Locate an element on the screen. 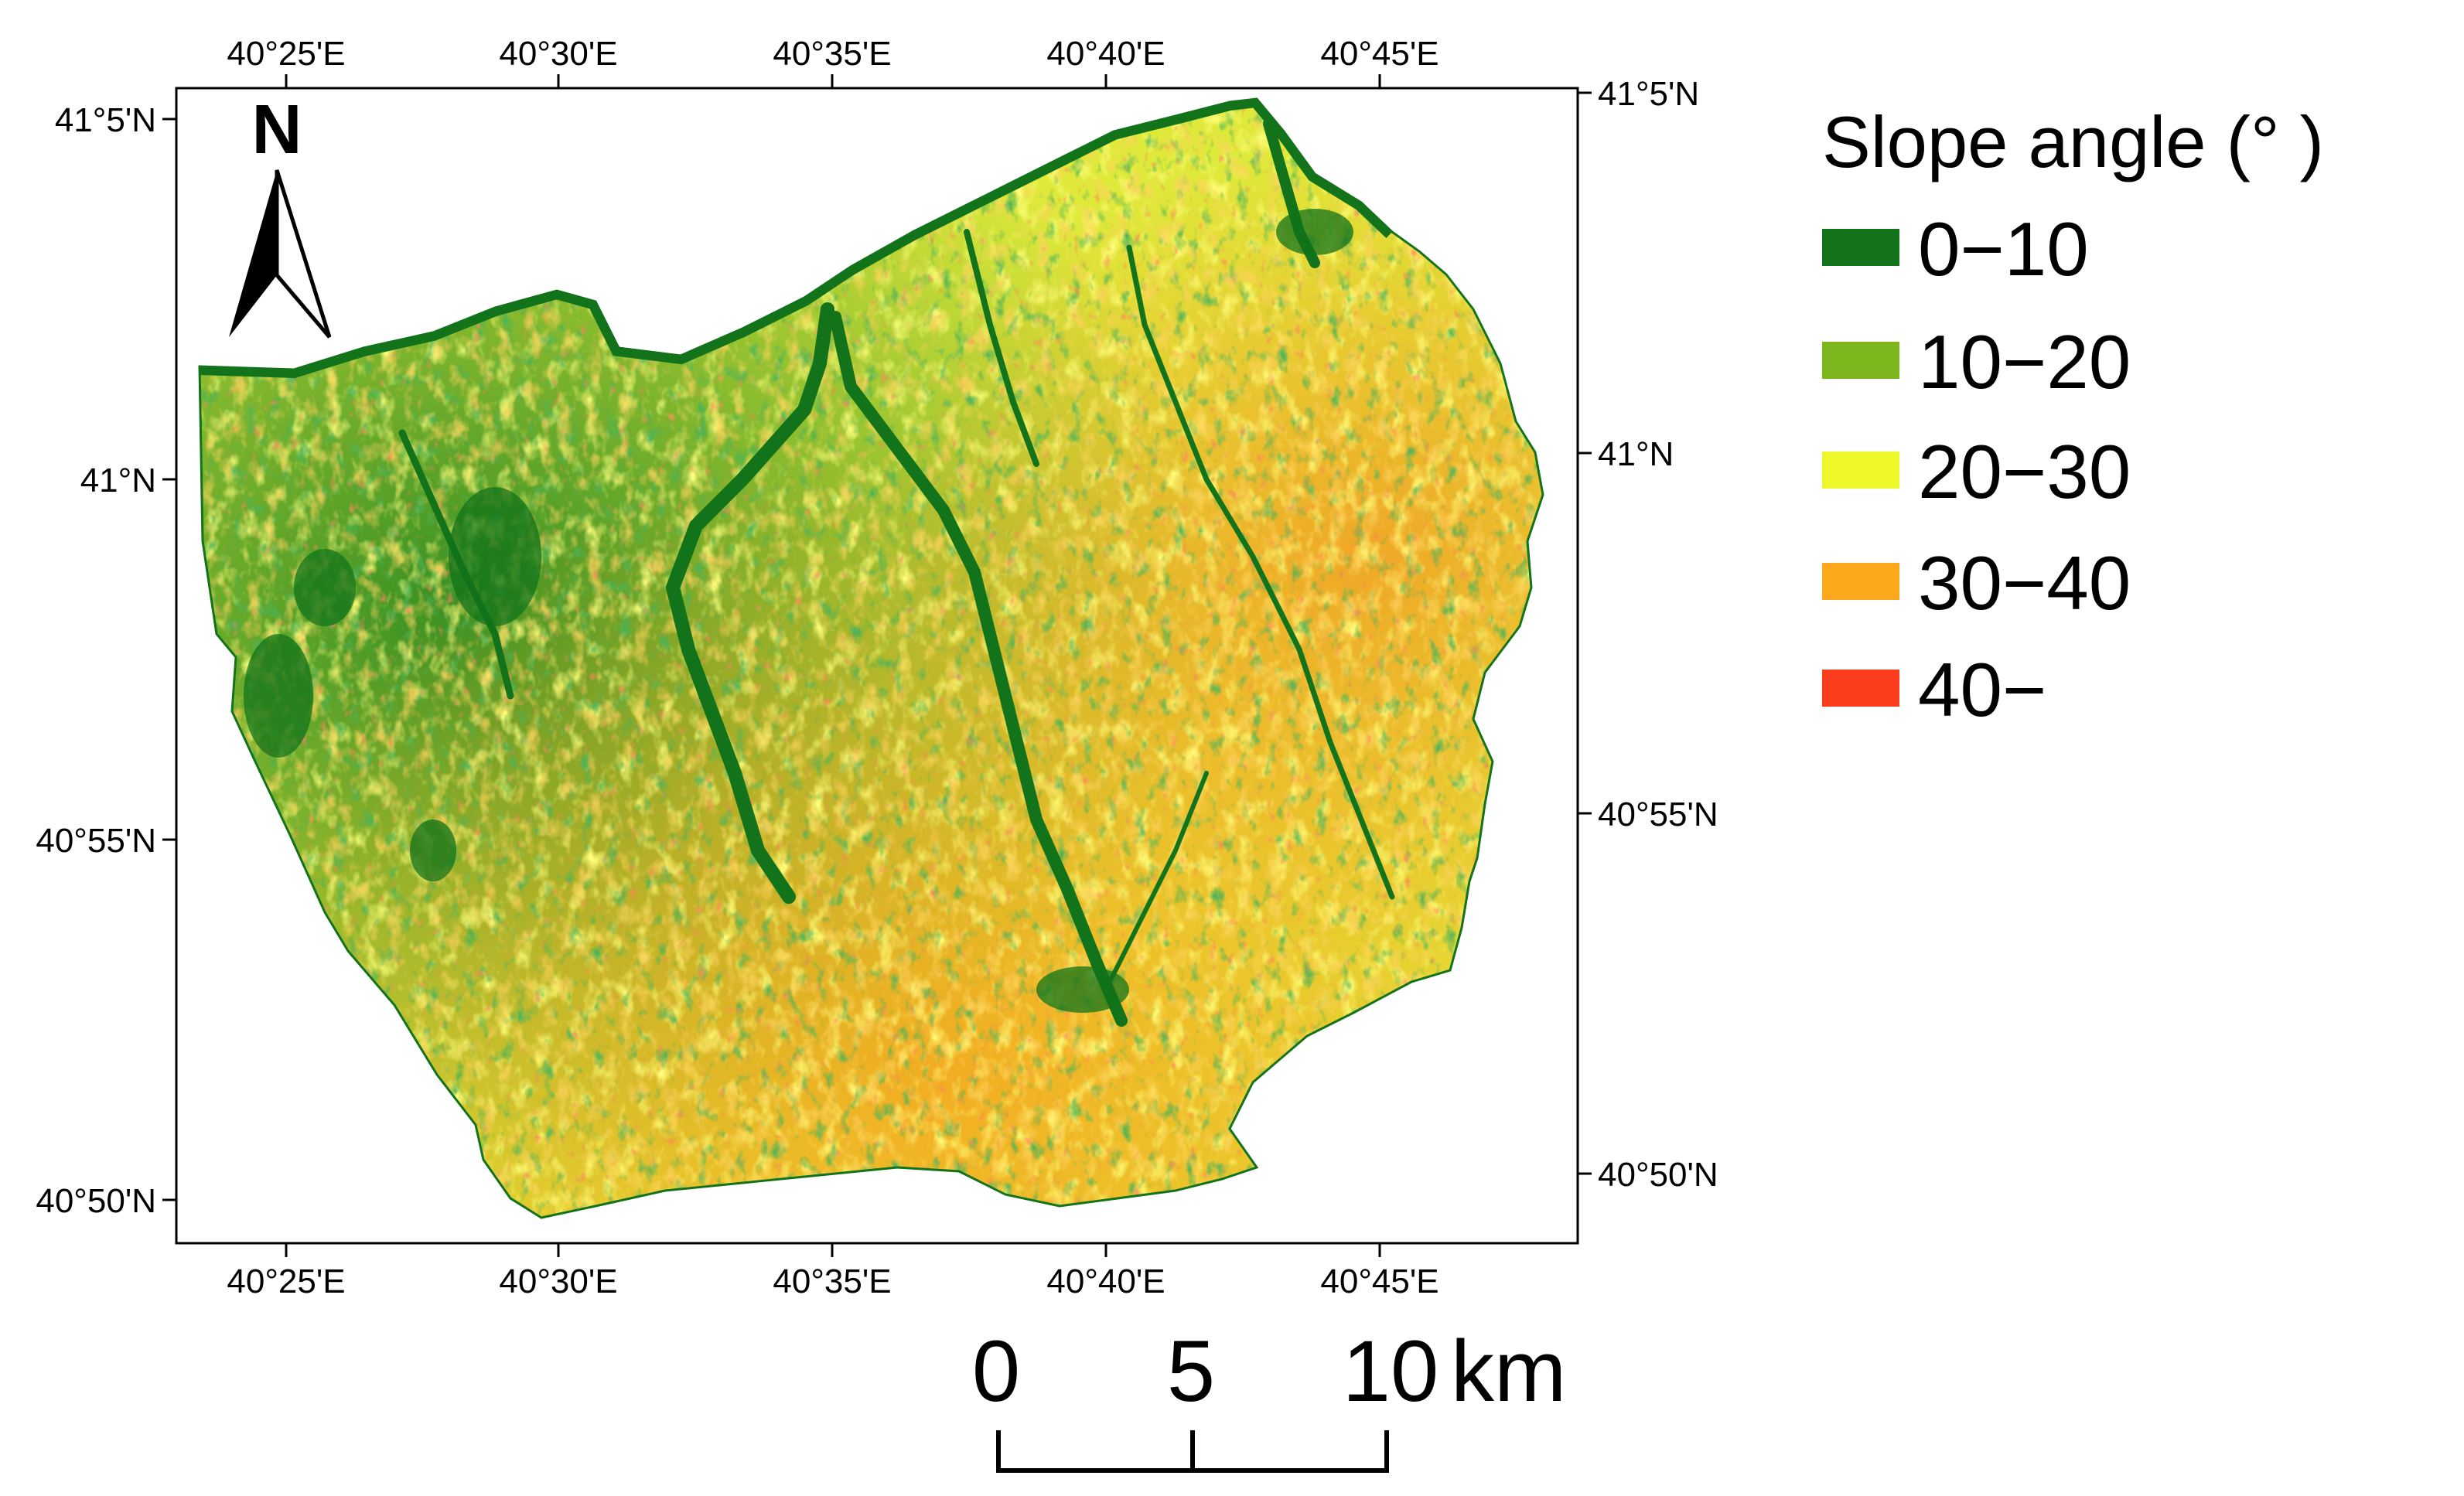  bottom-lon-labels: 40°25'E 40°30'E 40°35'E 40°40'E 40°45'E is located at coordinates (832, 1282).